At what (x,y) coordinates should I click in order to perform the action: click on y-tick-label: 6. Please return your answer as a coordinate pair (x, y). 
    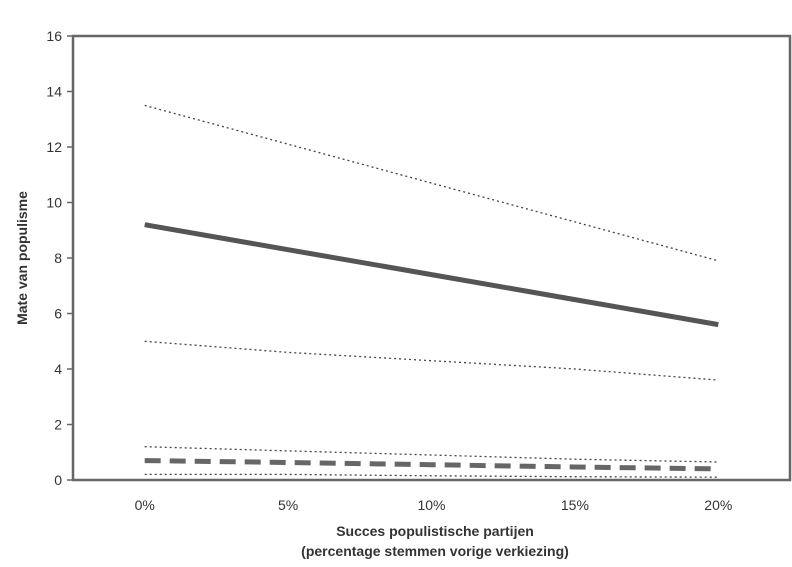
    Looking at the image, I should click on (58, 314).